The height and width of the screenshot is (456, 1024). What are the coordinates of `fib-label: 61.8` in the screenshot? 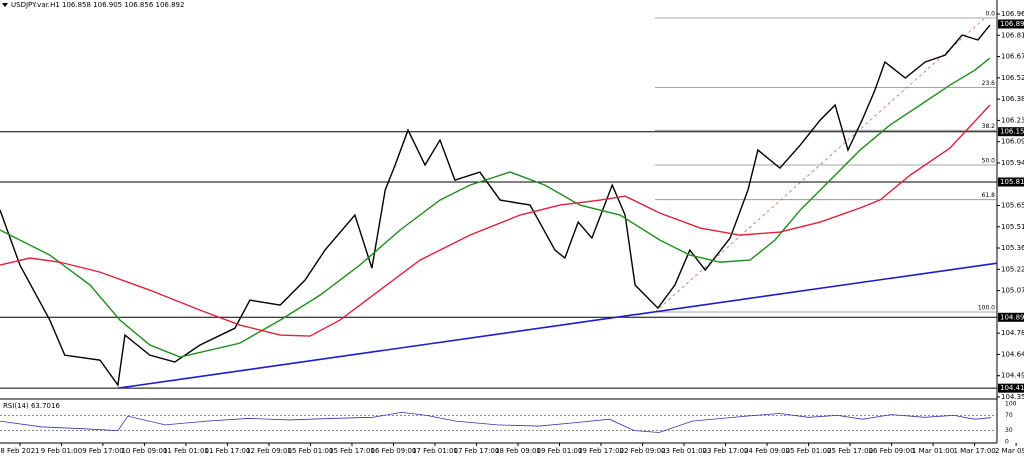 It's located at (989, 195).